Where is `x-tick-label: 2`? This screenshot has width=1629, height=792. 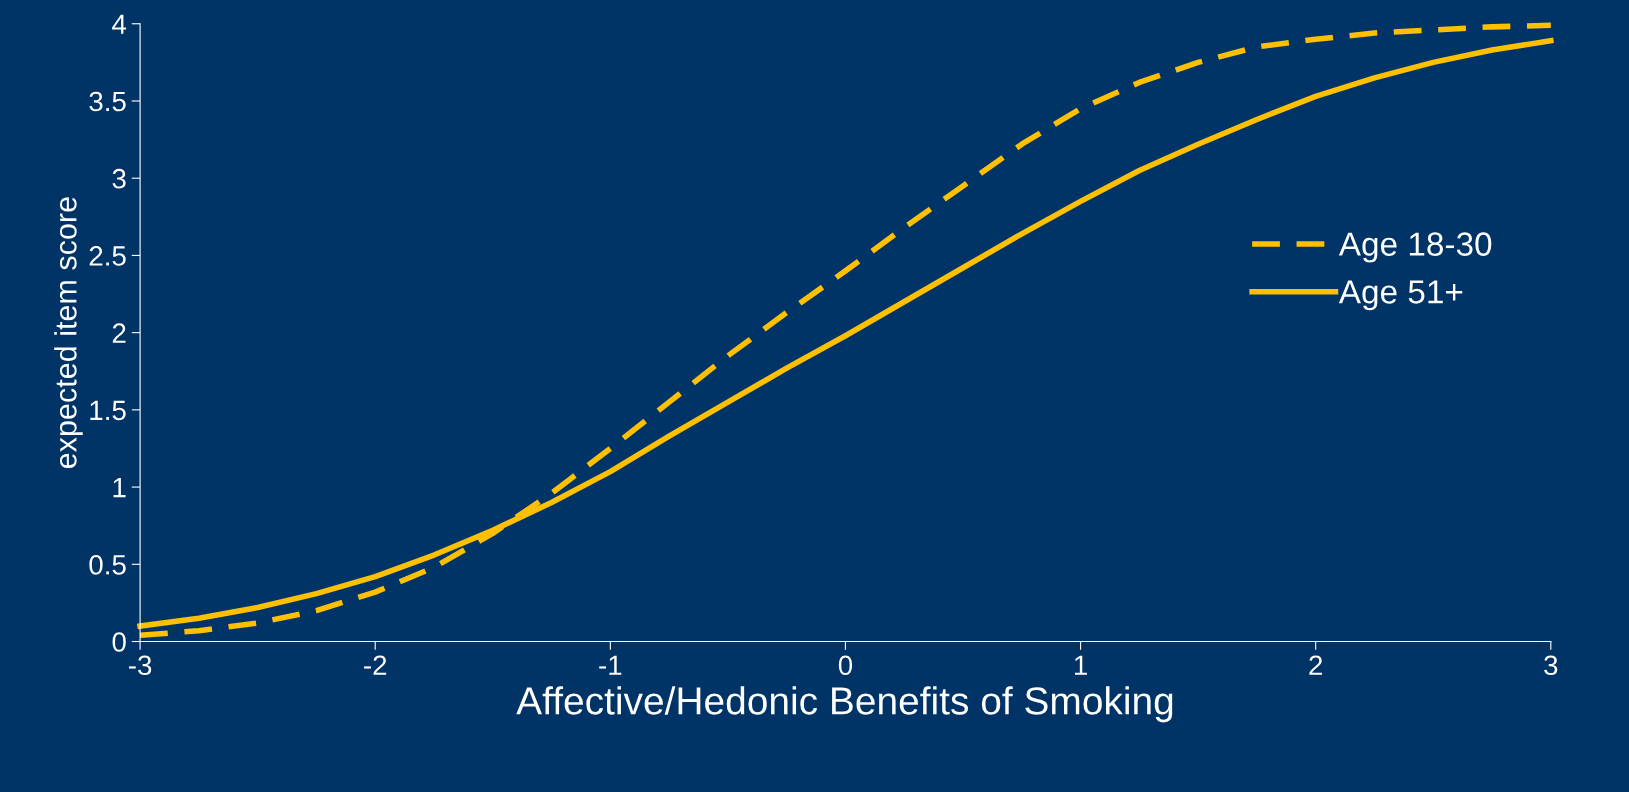 x-tick-label: 2 is located at coordinates (1316, 665).